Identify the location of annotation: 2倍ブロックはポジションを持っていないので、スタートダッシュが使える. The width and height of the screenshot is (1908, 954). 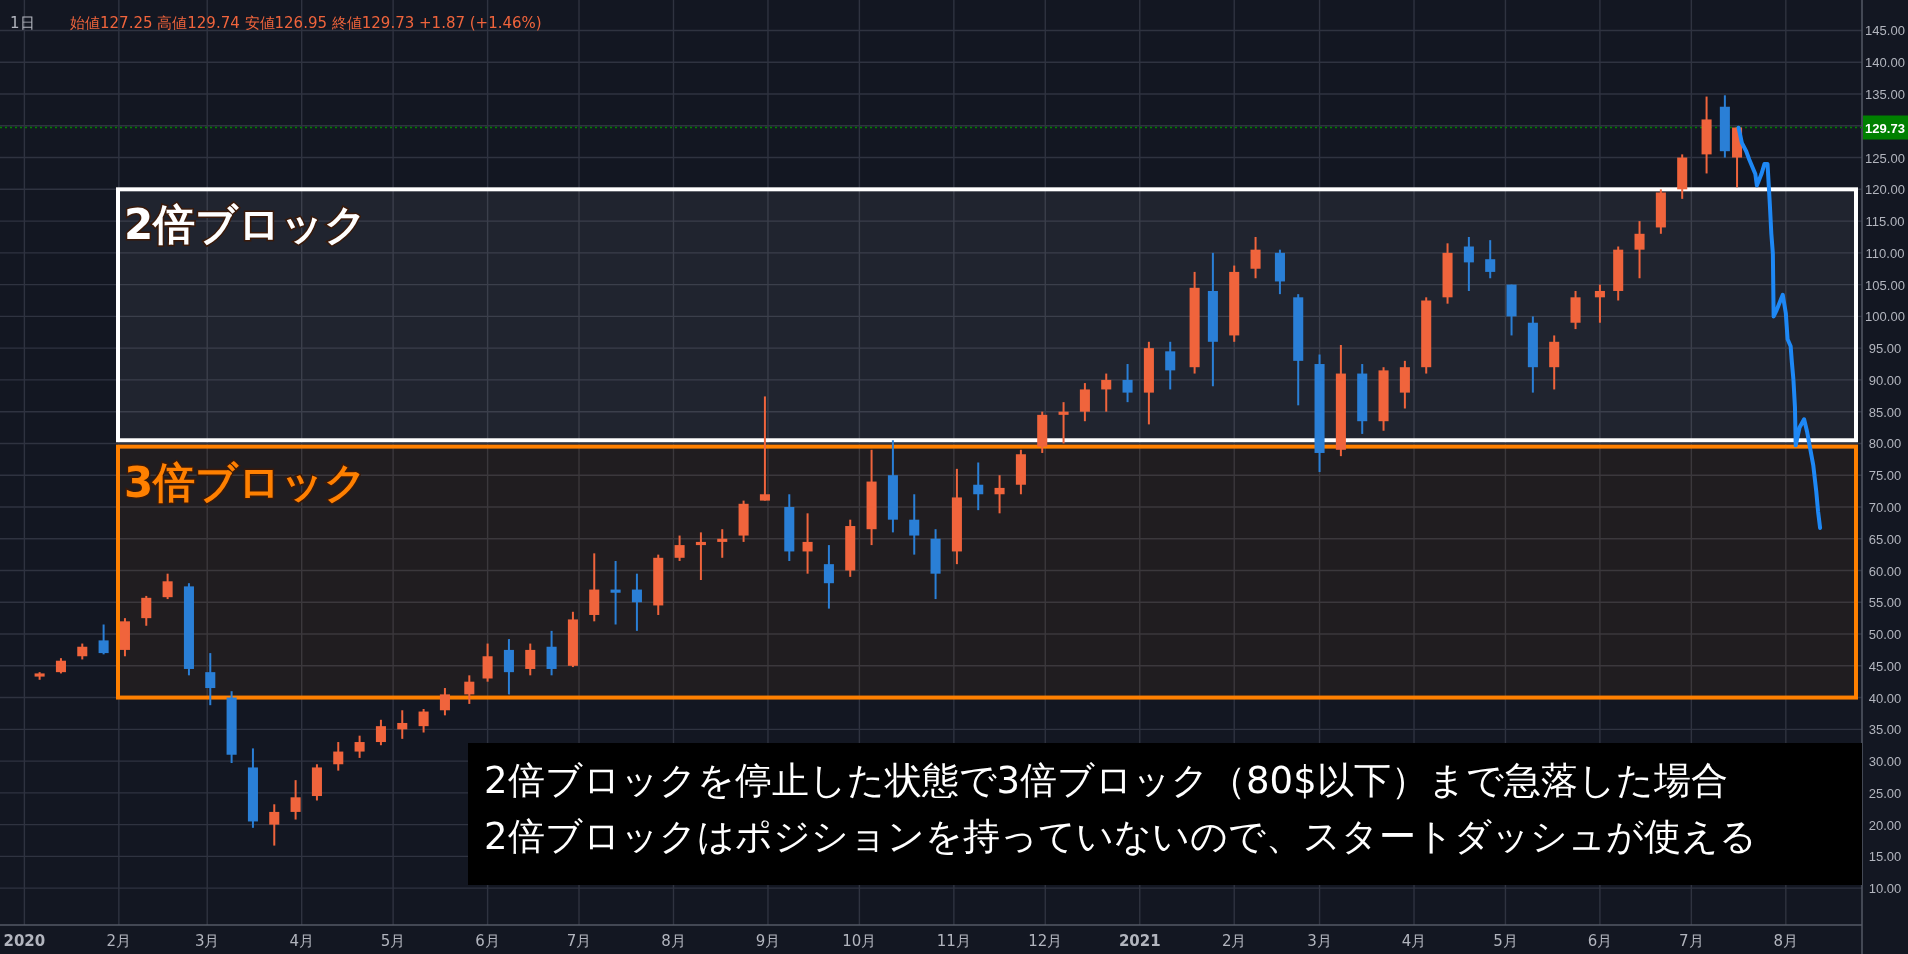
(1120, 836).